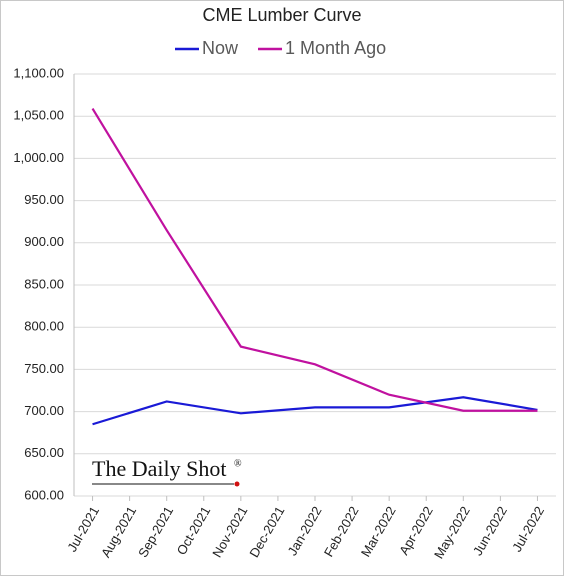 The width and height of the screenshot is (564, 576). I want to click on legend-label: 1 Month Ago, so click(335, 48).